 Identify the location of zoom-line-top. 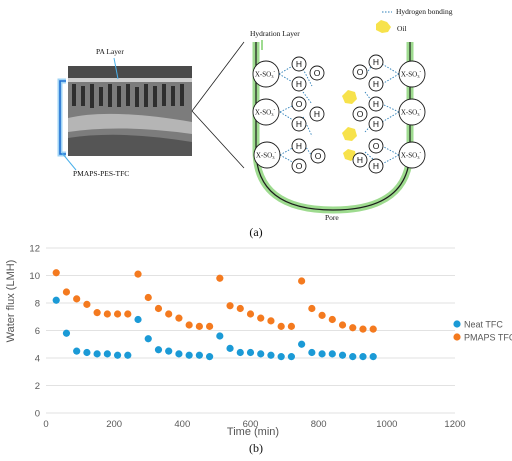
(218, 76).